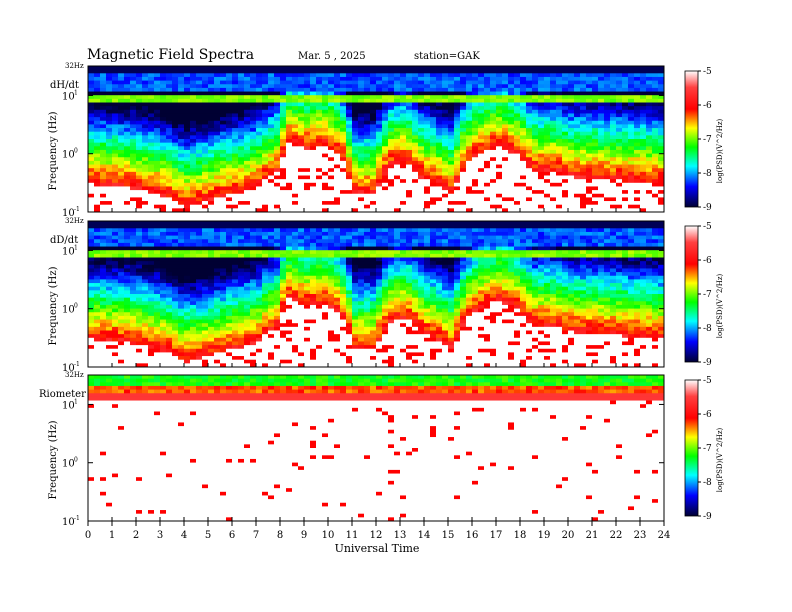 The height and width of the screenshot is (612, 792). Describe the element at coordinates (424, 535) in the screenshot. I see `x-tick-label: 14` at that location.